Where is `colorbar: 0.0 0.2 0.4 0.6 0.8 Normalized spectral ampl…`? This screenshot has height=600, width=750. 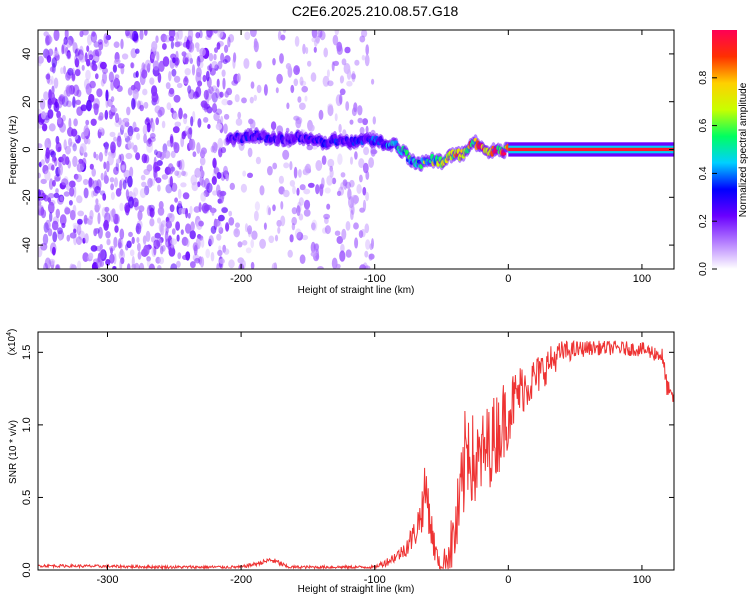
colorbar: 0.0 0.2 0.4 0.6 0.8 Normalized spectral ampl… is located at coordinates (723, 153).